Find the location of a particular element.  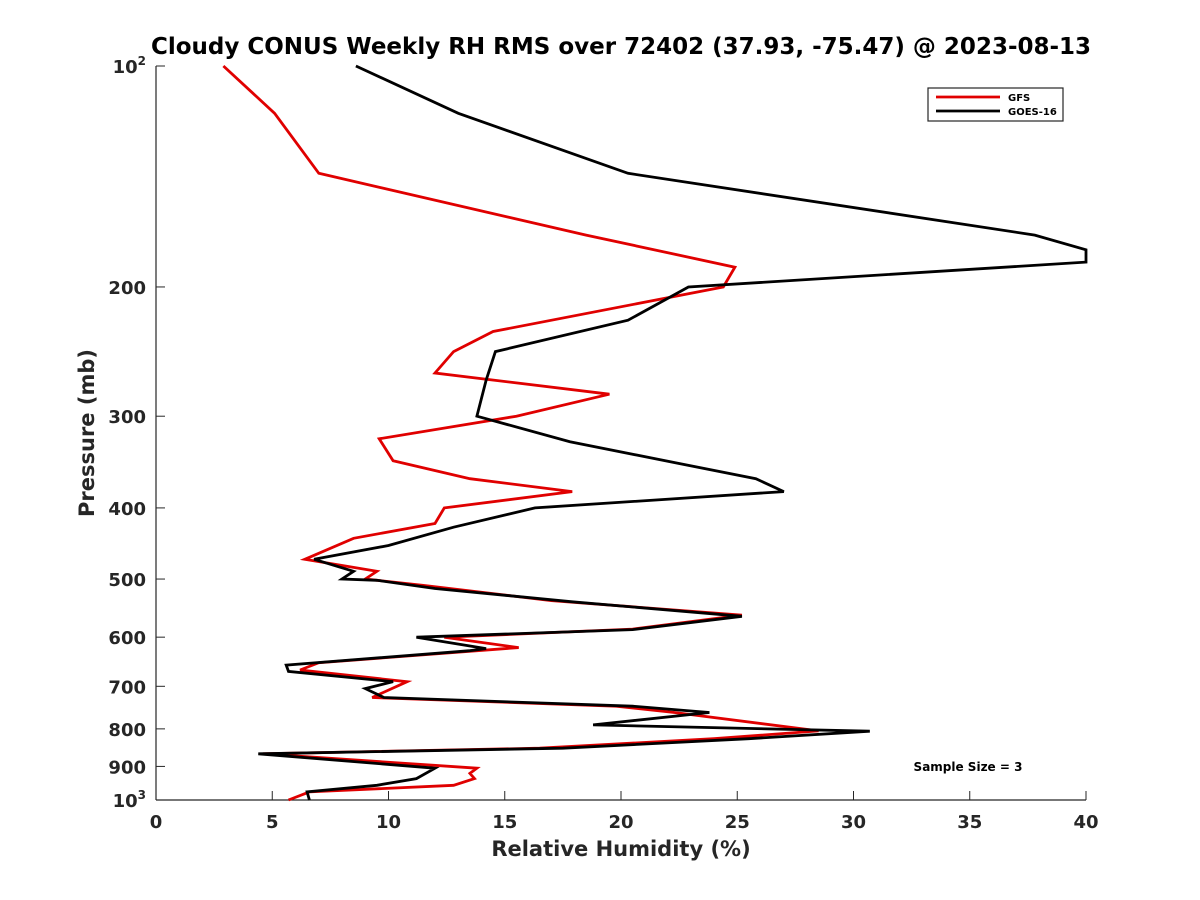

legend-label: GFS is located at coordinates (1019, 98).